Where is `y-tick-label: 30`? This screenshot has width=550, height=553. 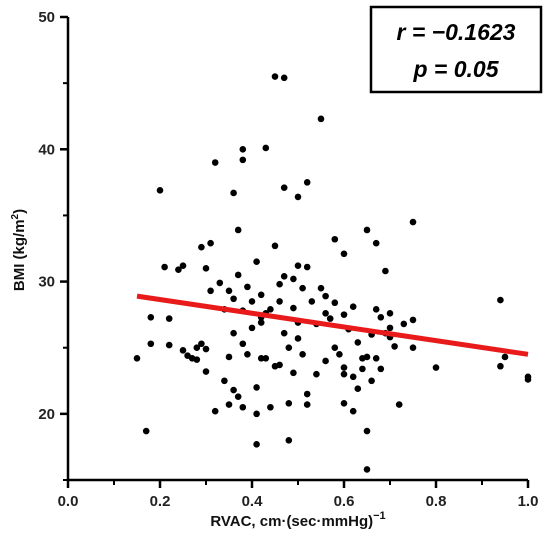 y-tick-label: 30 is located at coordinates (46, 282).